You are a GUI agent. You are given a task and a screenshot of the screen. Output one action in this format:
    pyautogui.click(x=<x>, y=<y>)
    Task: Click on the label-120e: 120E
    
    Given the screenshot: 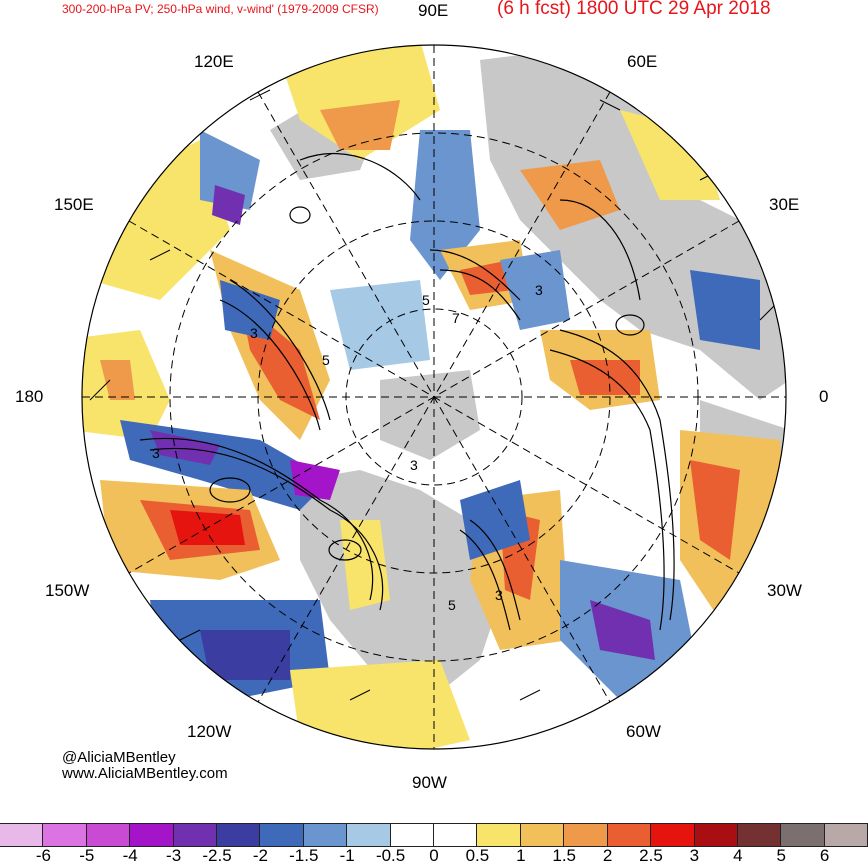 What is the action you would take?
    pyautogui.click(x=214, y=61)
    